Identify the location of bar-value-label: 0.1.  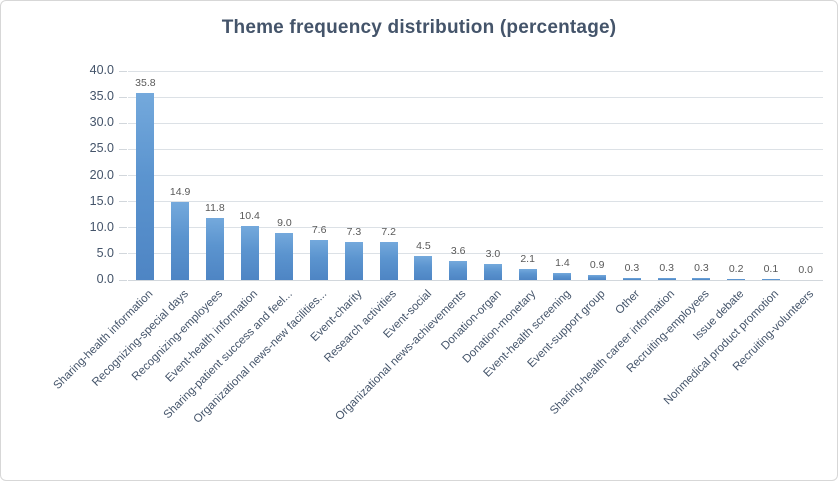
(771, 269).